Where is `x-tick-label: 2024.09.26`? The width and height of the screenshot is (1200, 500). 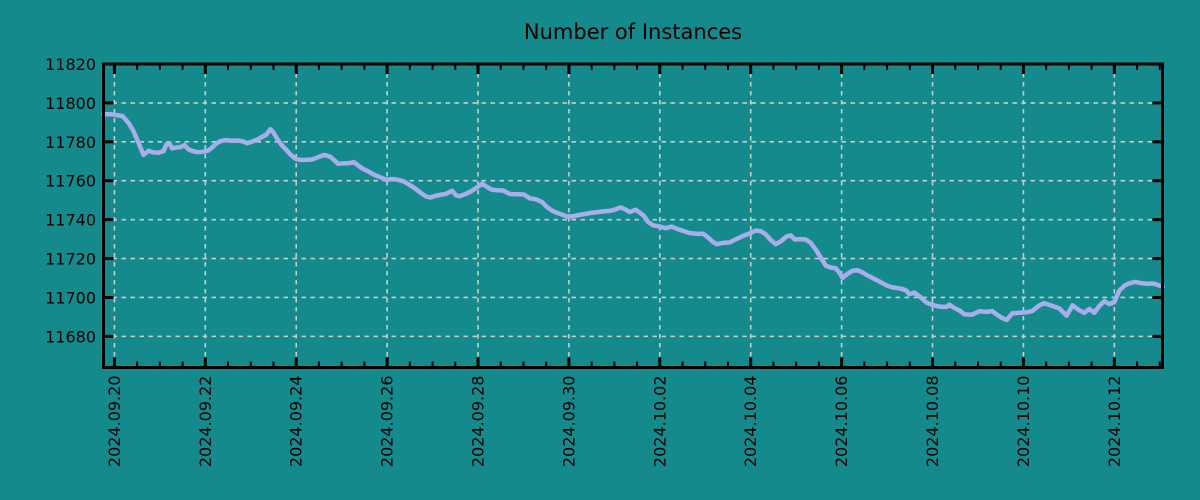 x-tick-label: 2024.09.26 is located at coordinates (387, 422).